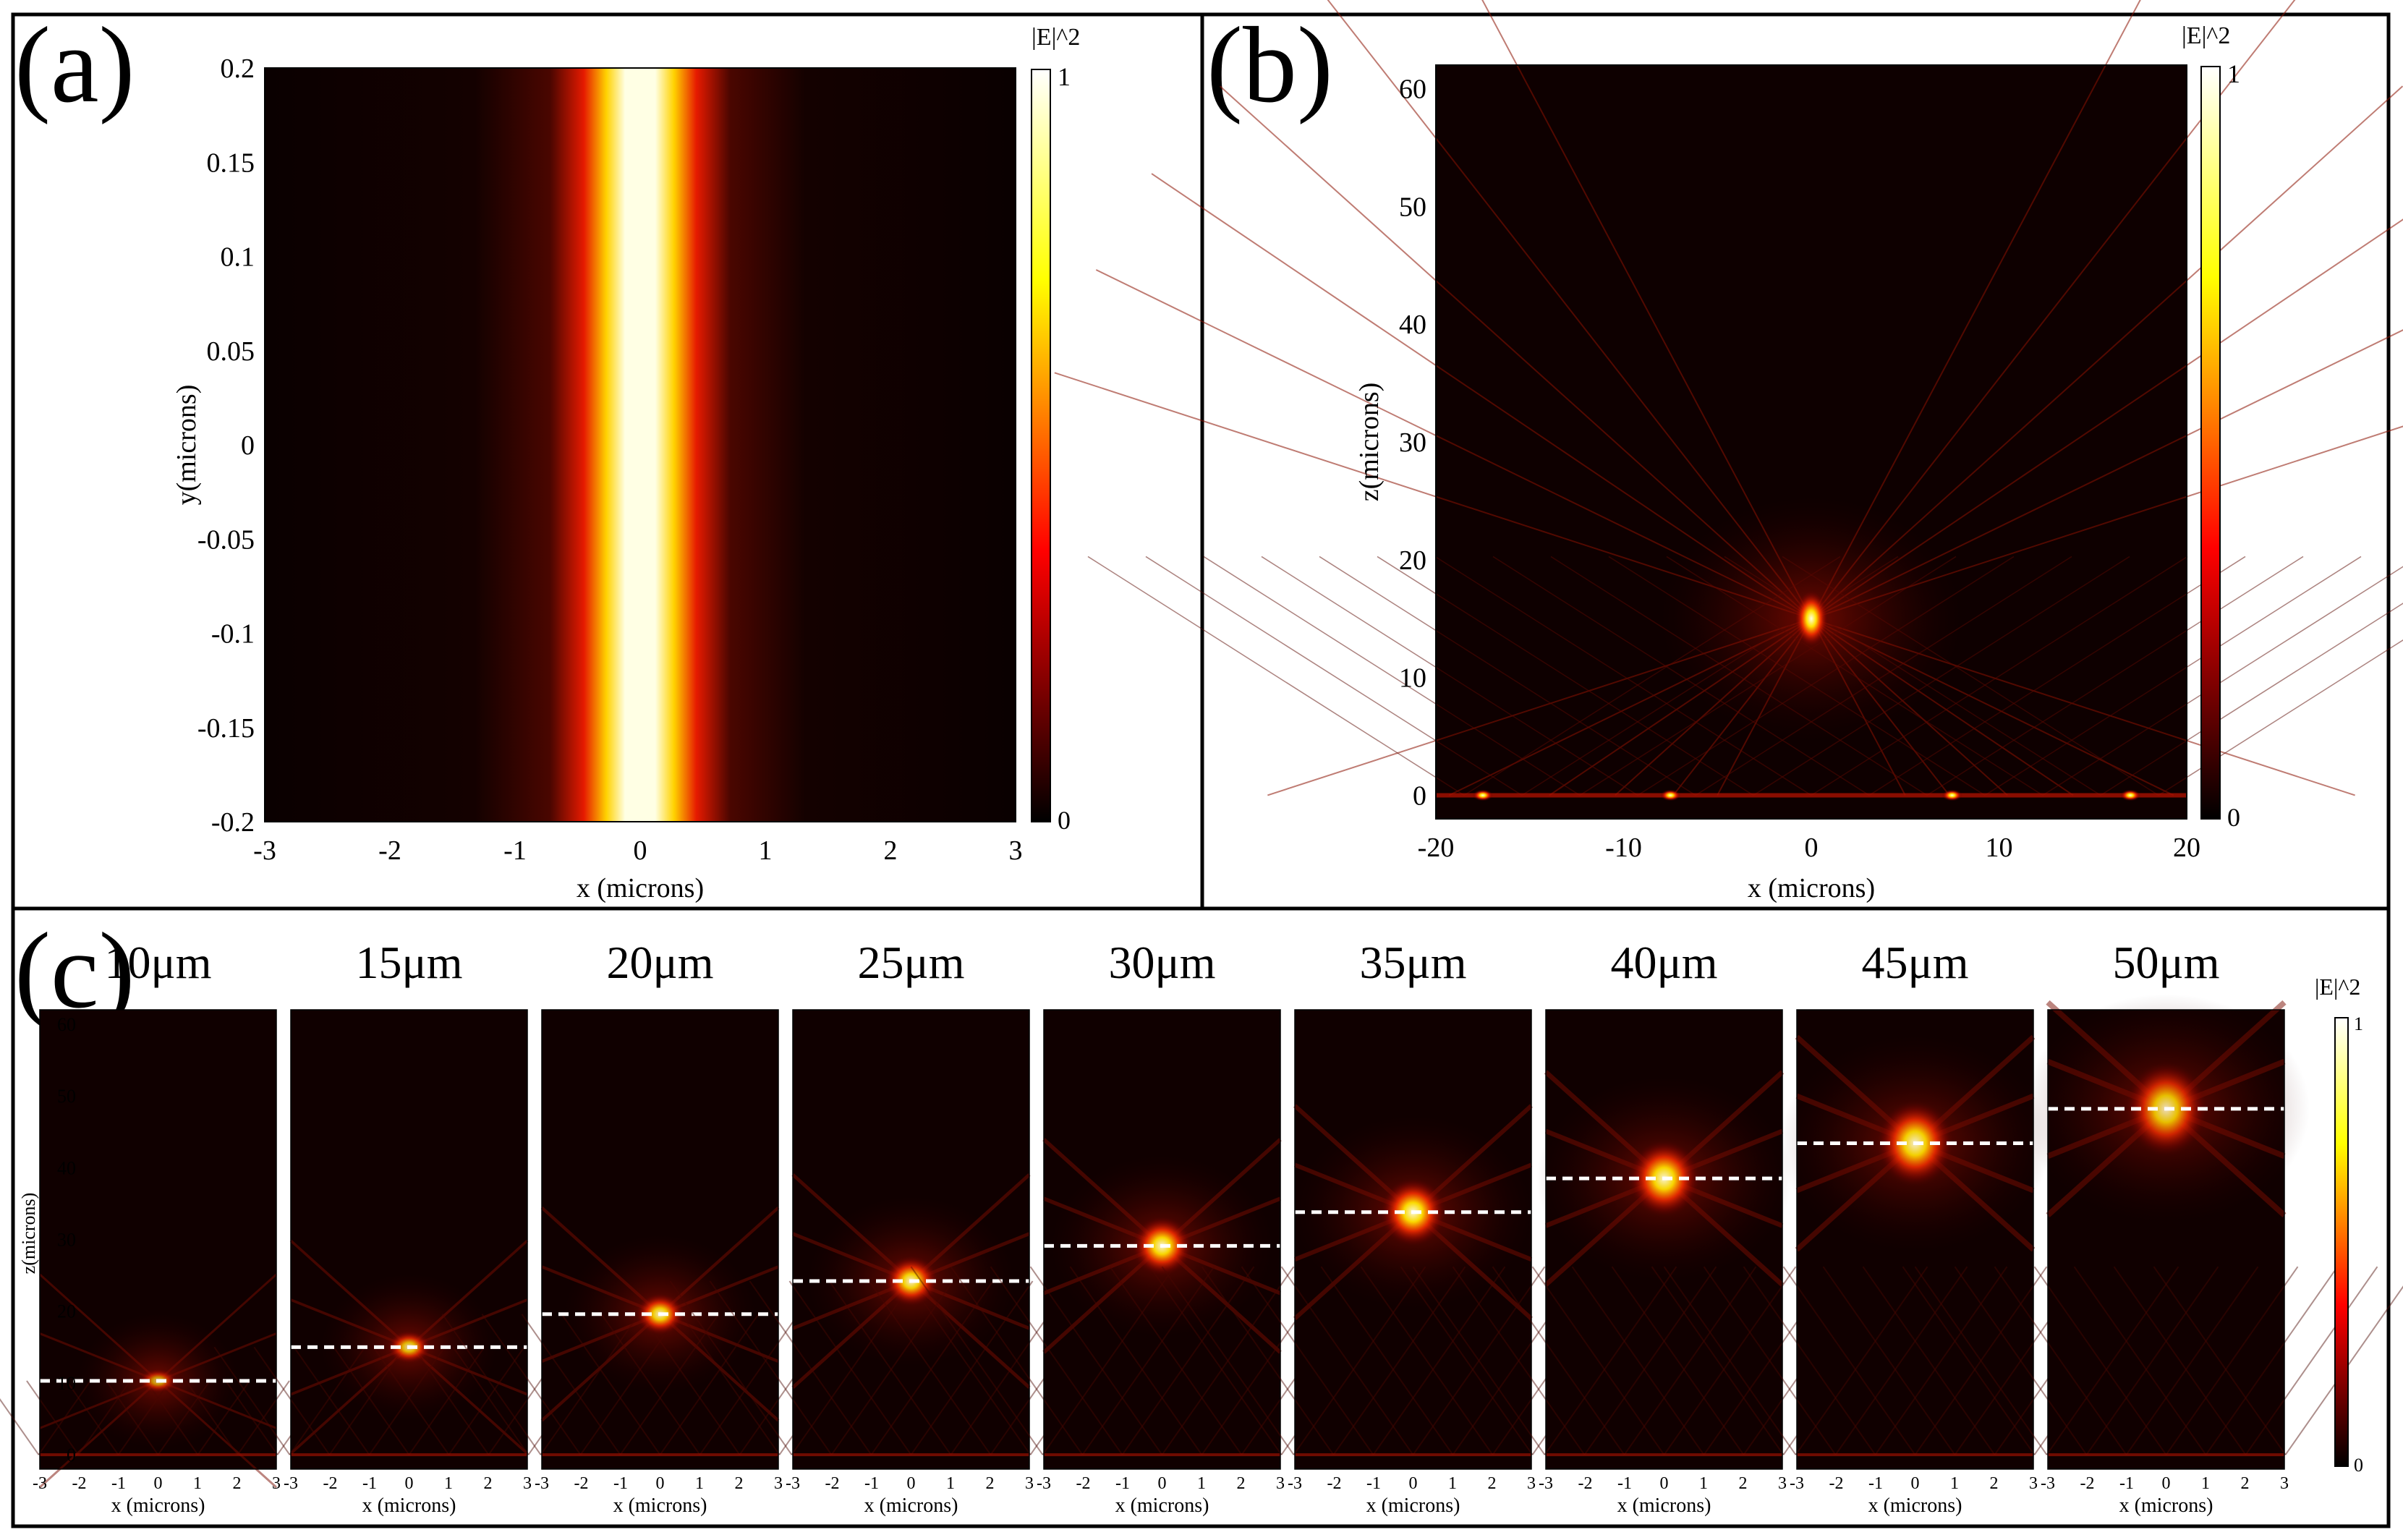 This screenshot has width=2403, height=1540. Describe the element at coordinates (1999, 848) in the screenshot. I see `x-tick-label: 10` at that location.